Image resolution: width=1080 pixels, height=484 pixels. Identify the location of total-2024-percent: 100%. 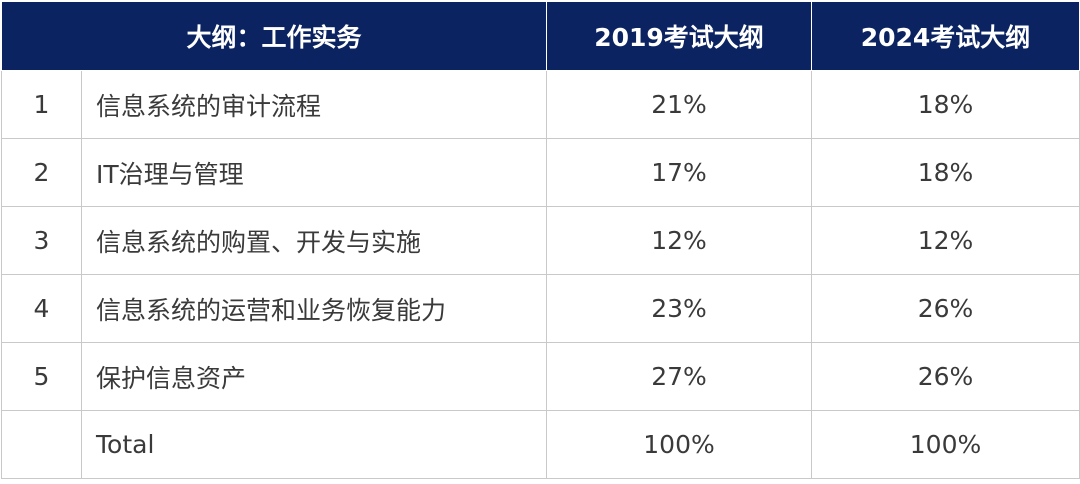
(945, 444).